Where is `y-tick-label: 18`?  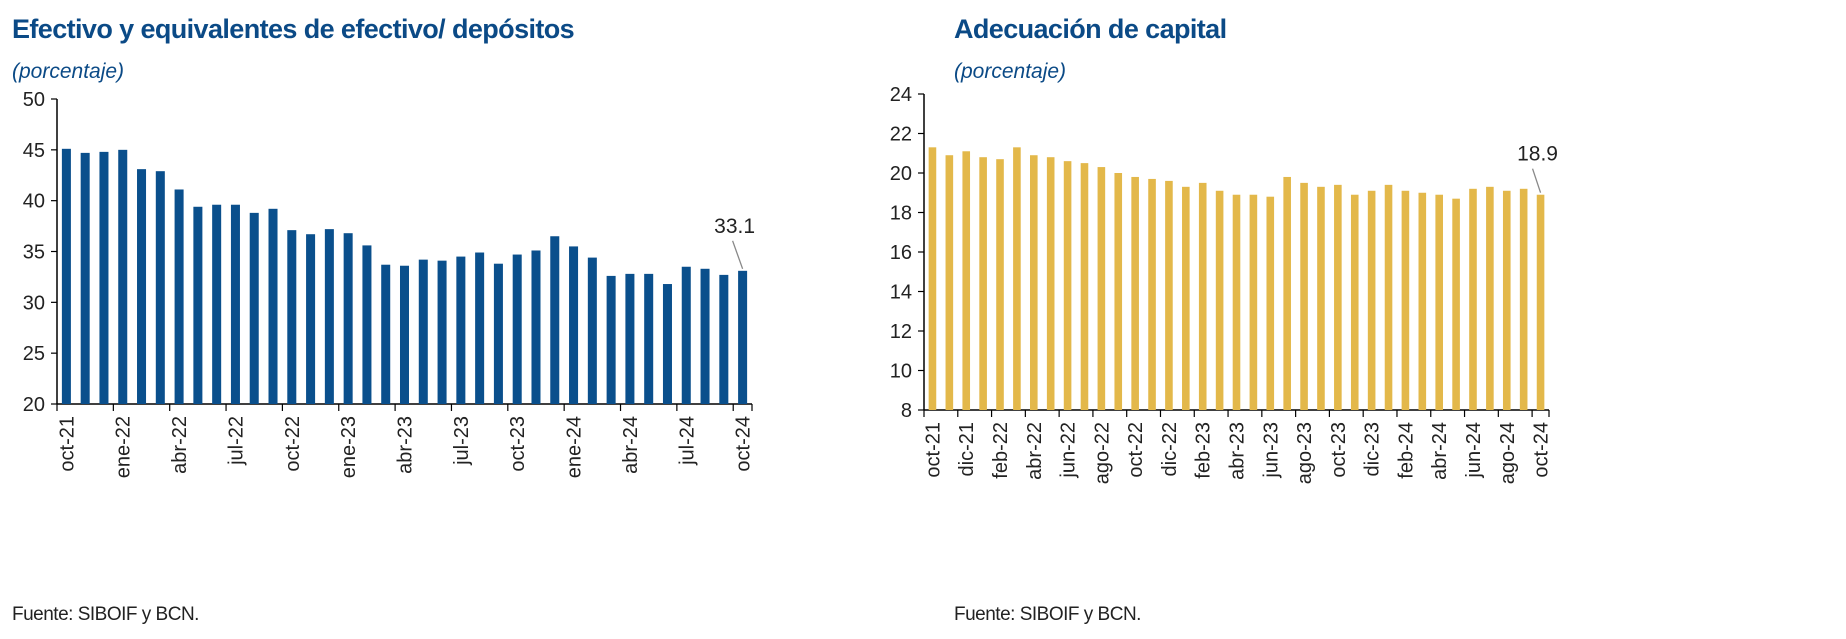 y-tick-label: 18 is located at coordinates (901, 214).